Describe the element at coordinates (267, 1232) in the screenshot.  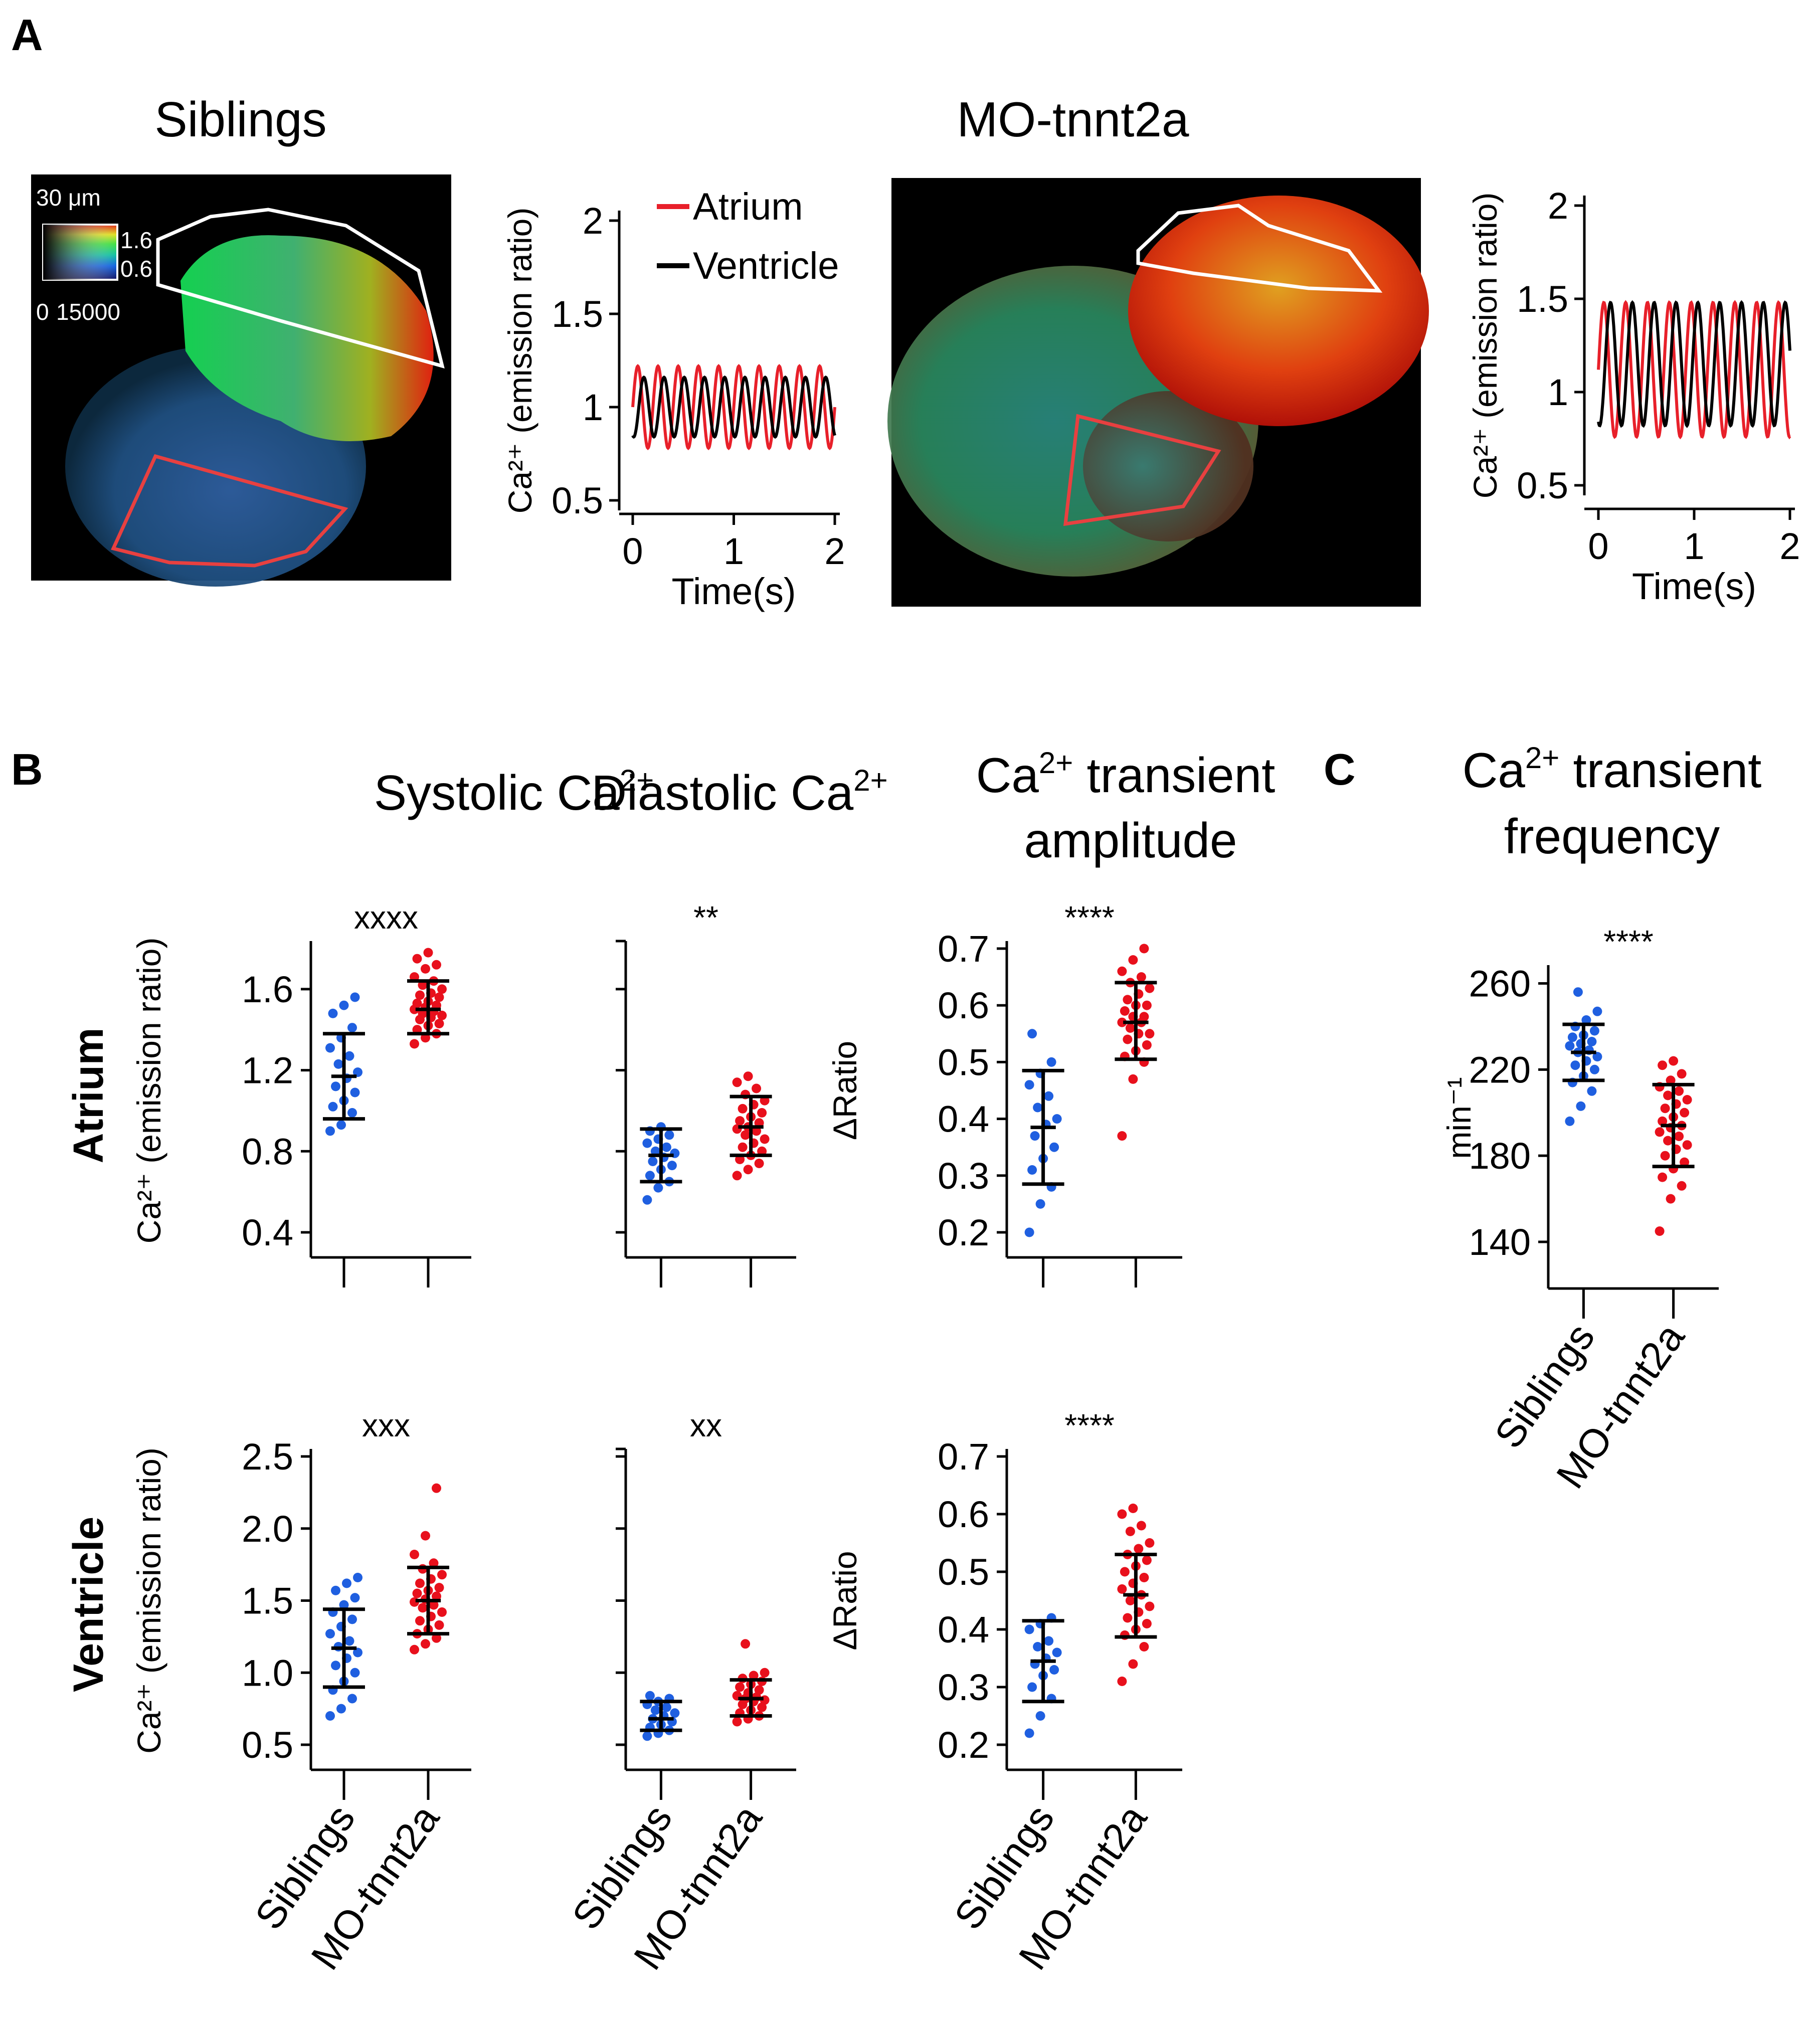
I see `y-tick-label: 0.4` at that location.